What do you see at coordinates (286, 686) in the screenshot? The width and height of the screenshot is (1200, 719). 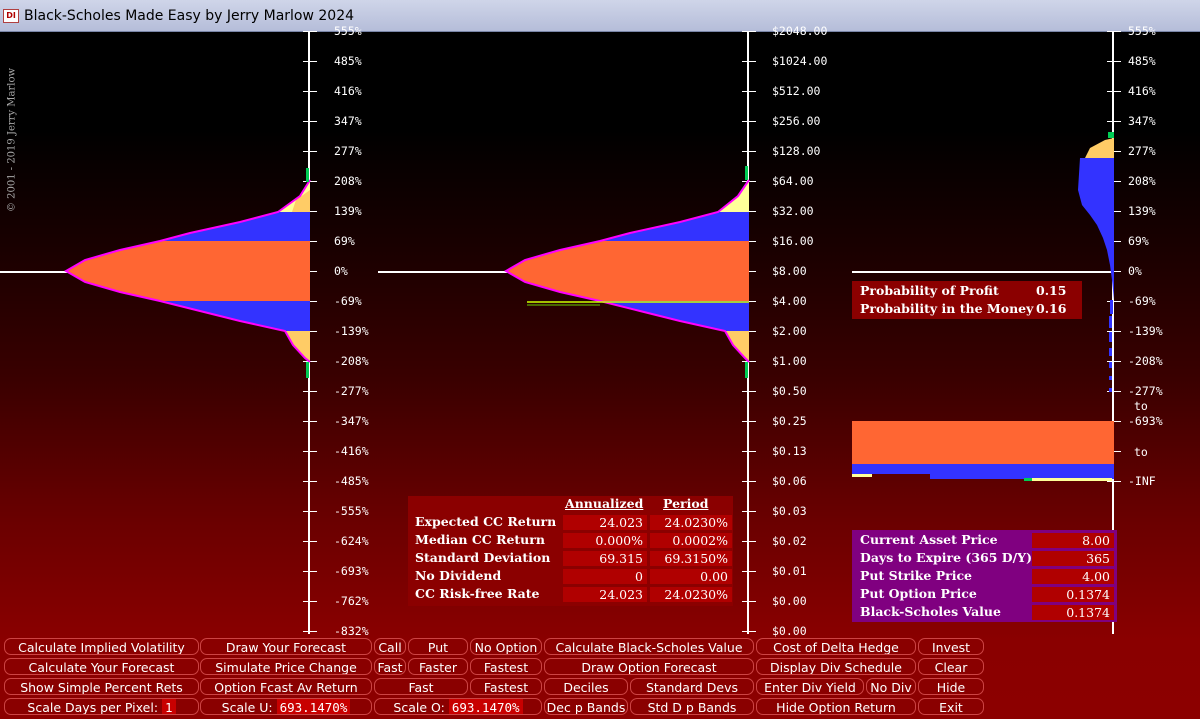 I see `option-fcast-av-return-button: Option Fcast Av Return` at bounding box center [286, 686].